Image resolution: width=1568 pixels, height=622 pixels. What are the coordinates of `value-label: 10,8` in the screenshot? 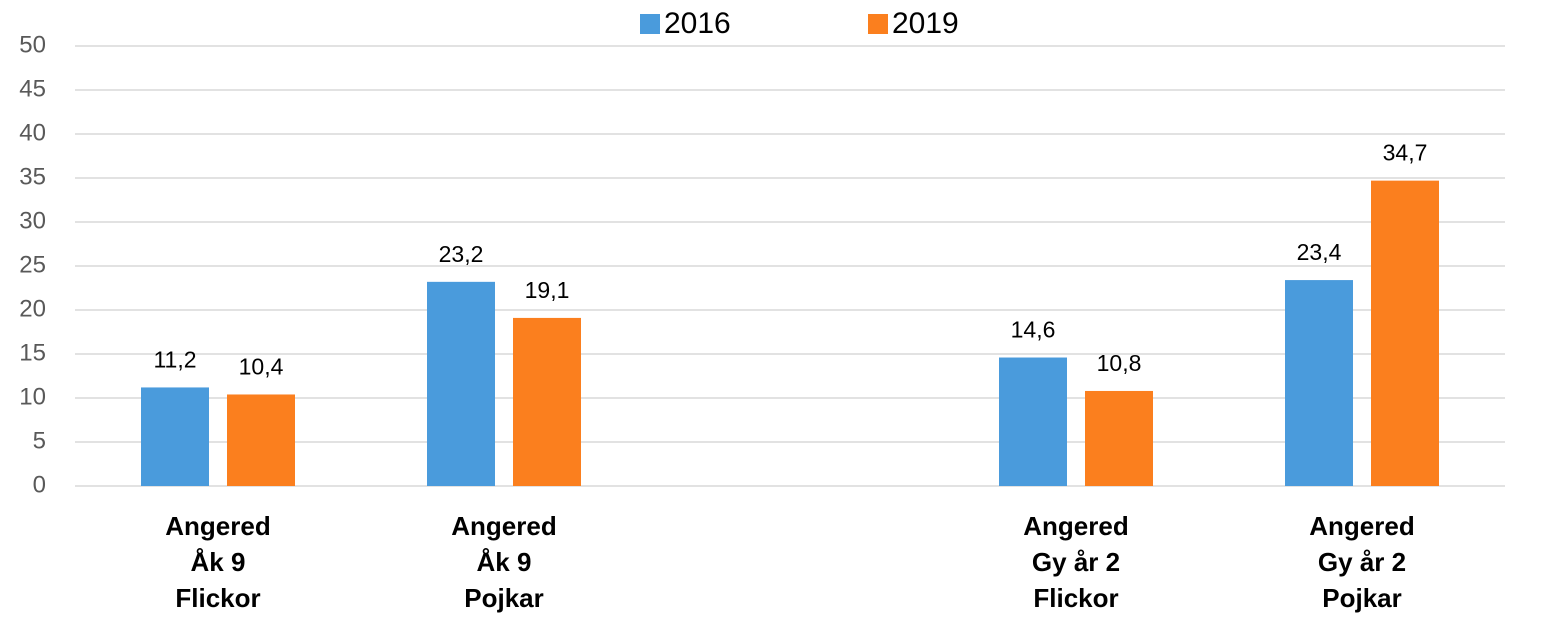 It's located at (1119, 363).